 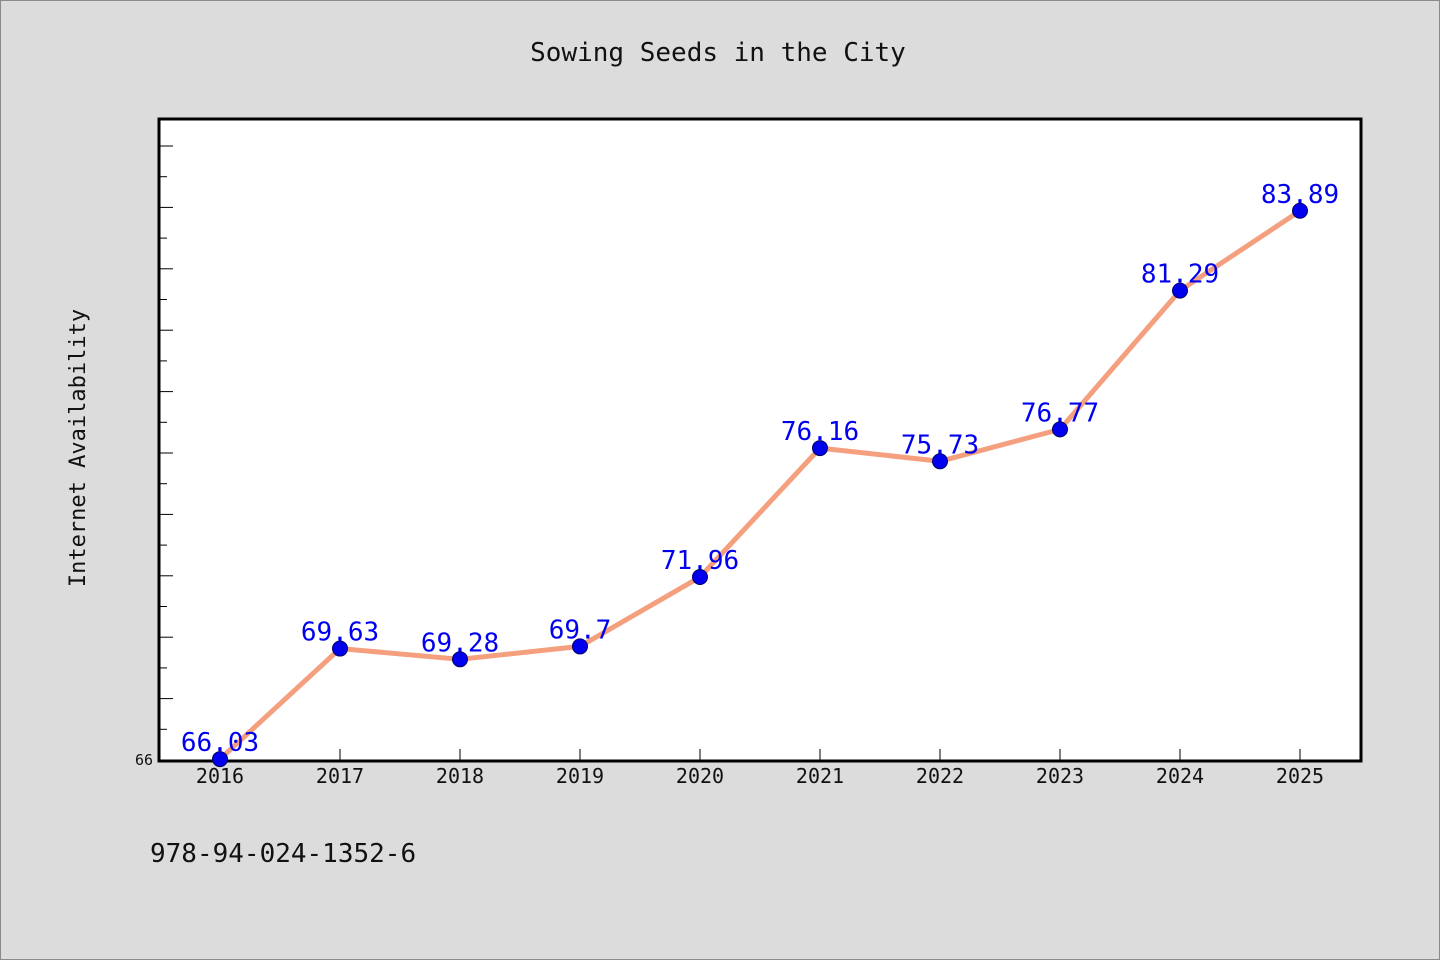 I want to click on data-label: 66.03, so click(x=220, y=743).